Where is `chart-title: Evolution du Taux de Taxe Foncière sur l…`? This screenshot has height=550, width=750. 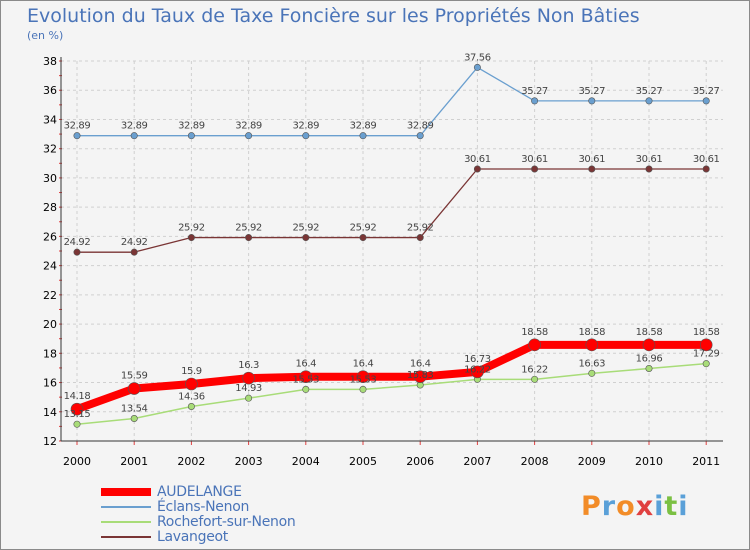 chart-title: Evolution du Taux de Taxe Foncière sur l… is located at coordinates (333, 16).